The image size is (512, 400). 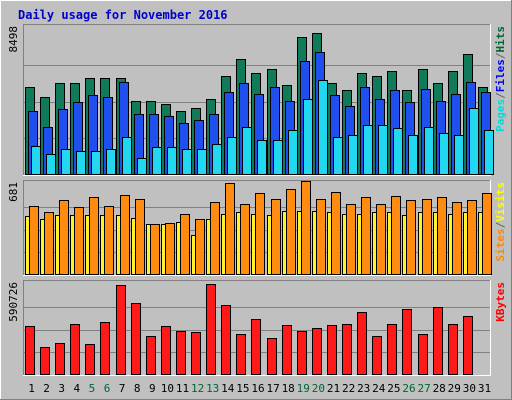 I want to click on legend-part-kbytes: KBytes, so click(x=500, y=302).